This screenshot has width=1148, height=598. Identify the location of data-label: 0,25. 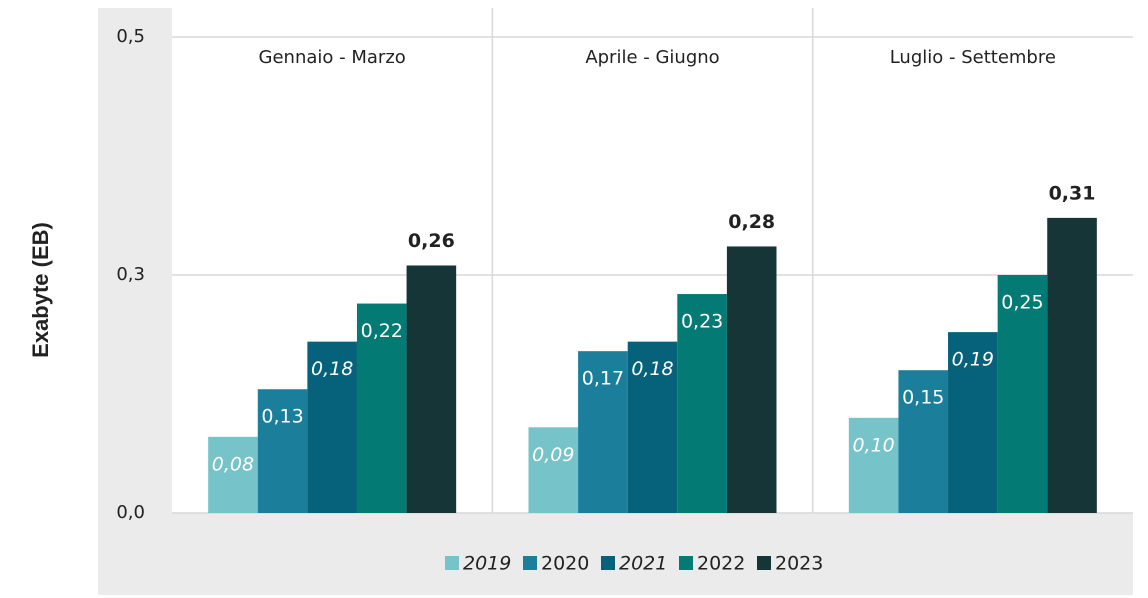
(1022, 303).